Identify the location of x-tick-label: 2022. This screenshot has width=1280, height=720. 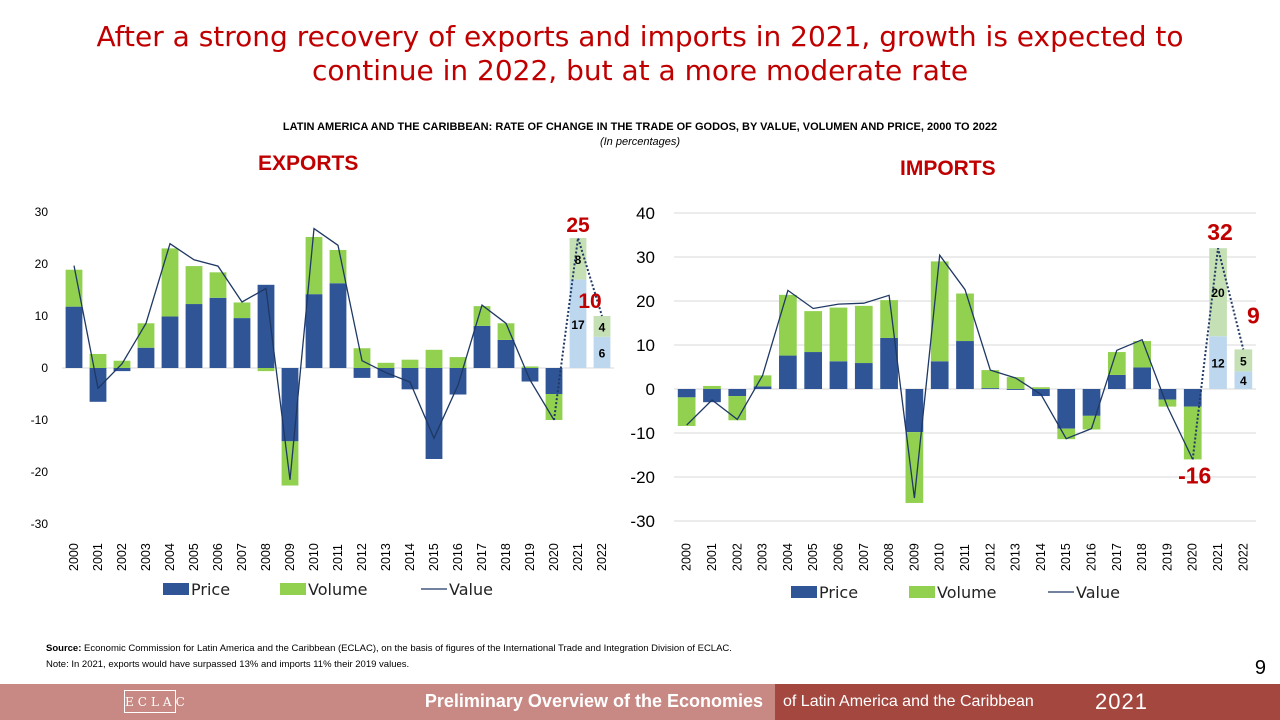
(602, 557).